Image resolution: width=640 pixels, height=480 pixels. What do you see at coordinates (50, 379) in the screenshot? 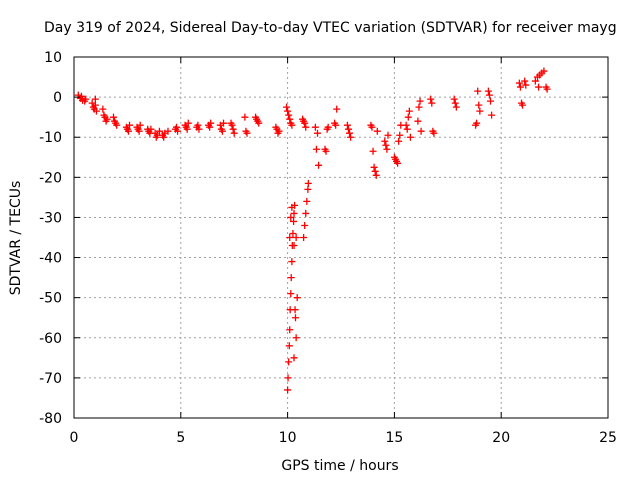
I see `y-tick-label: -70` at bounding box center [50, 379].